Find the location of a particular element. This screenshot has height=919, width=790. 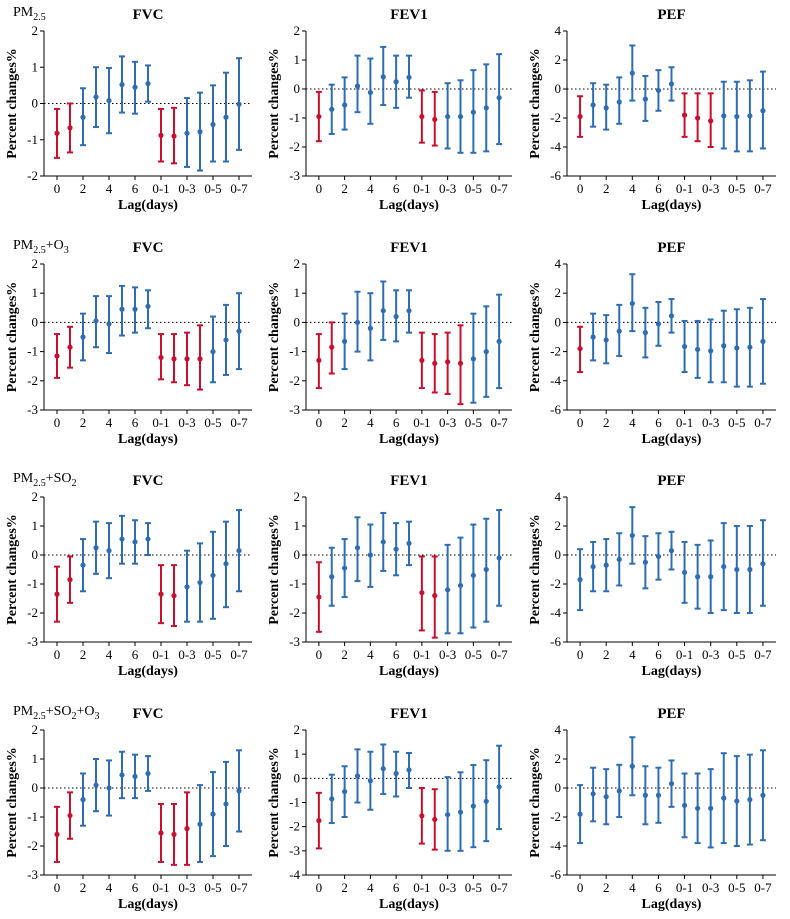

row-label: PM2.5+O3 is located at coordinates (41, 247).